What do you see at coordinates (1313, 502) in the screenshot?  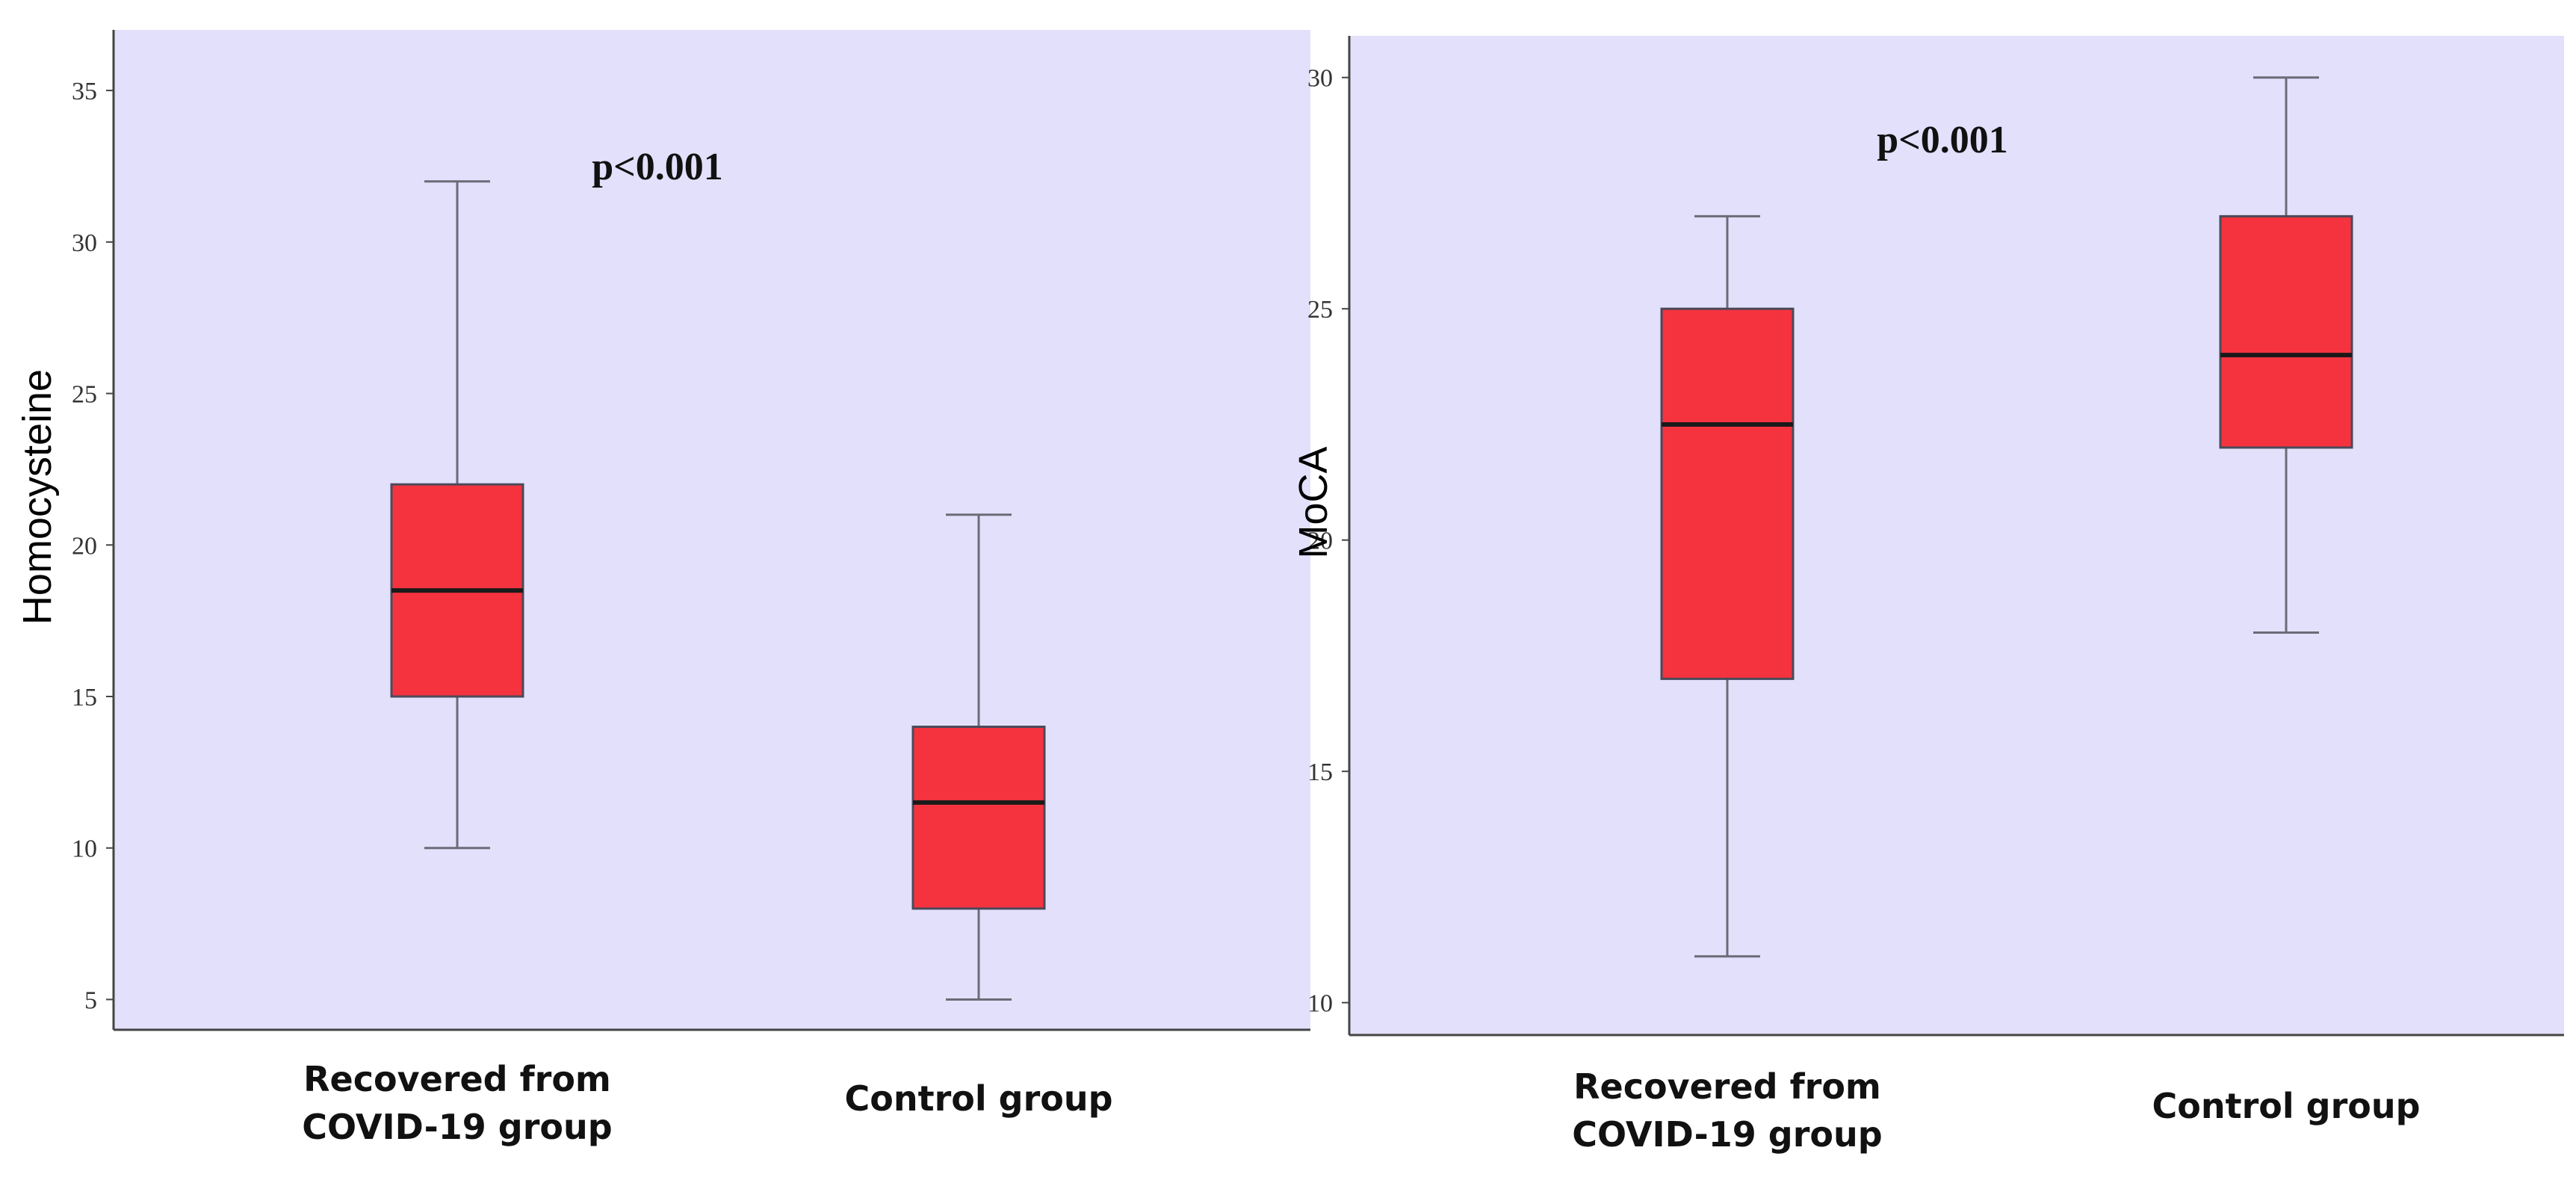 I see `y-axis-label: MoCA` at bounding box center [1313, 502].